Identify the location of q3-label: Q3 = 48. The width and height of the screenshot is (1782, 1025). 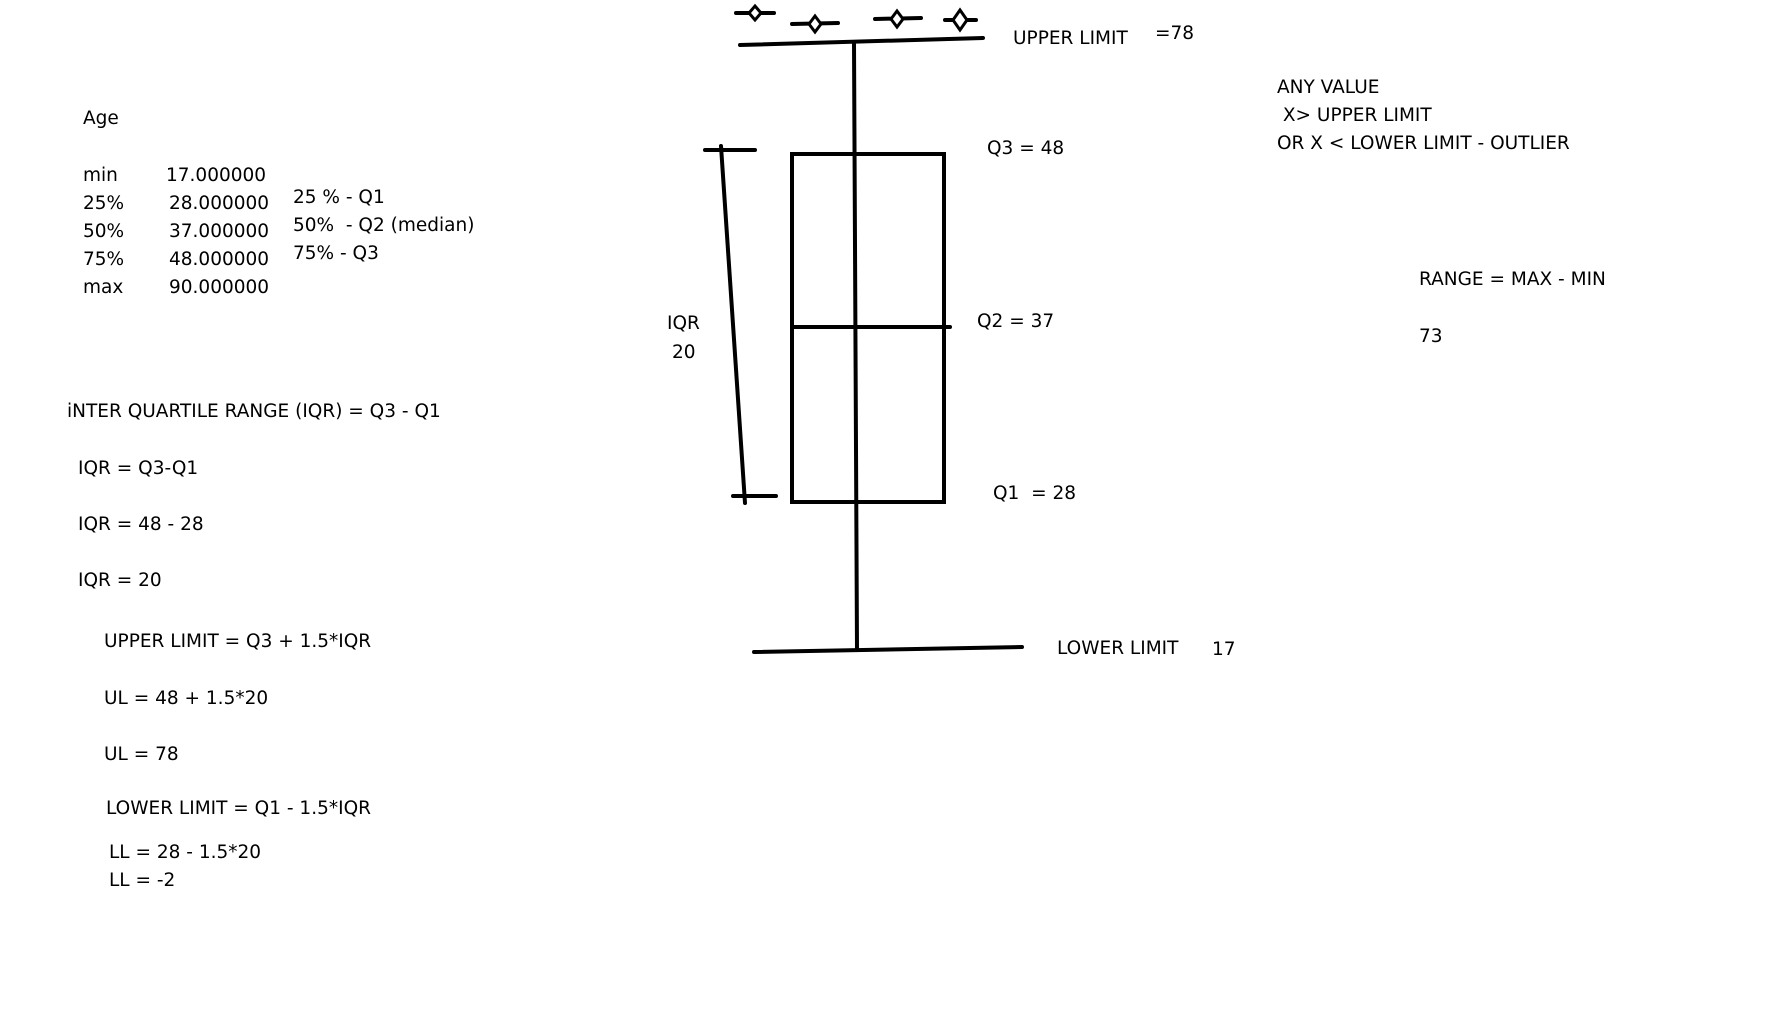
(1026, 148).